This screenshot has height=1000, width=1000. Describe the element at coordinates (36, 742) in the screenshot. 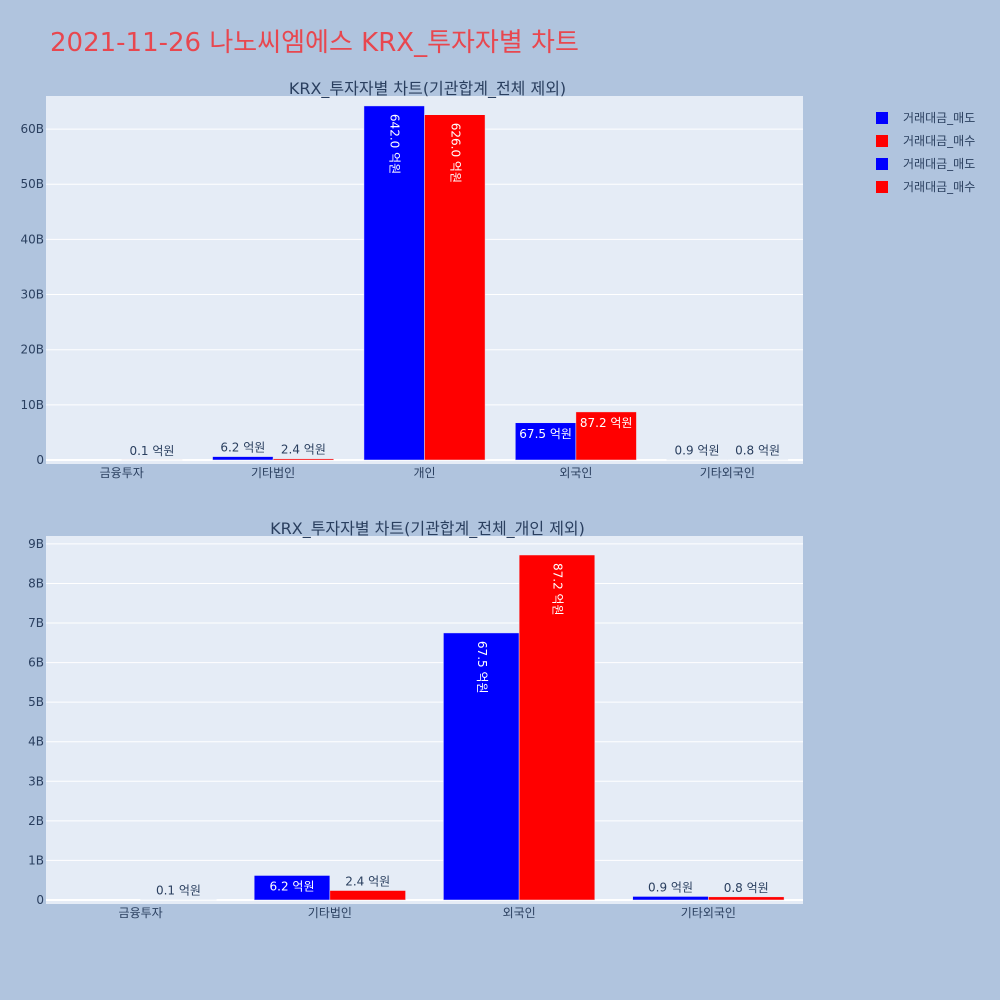

I see `y-tick-label: 4B` at that location.